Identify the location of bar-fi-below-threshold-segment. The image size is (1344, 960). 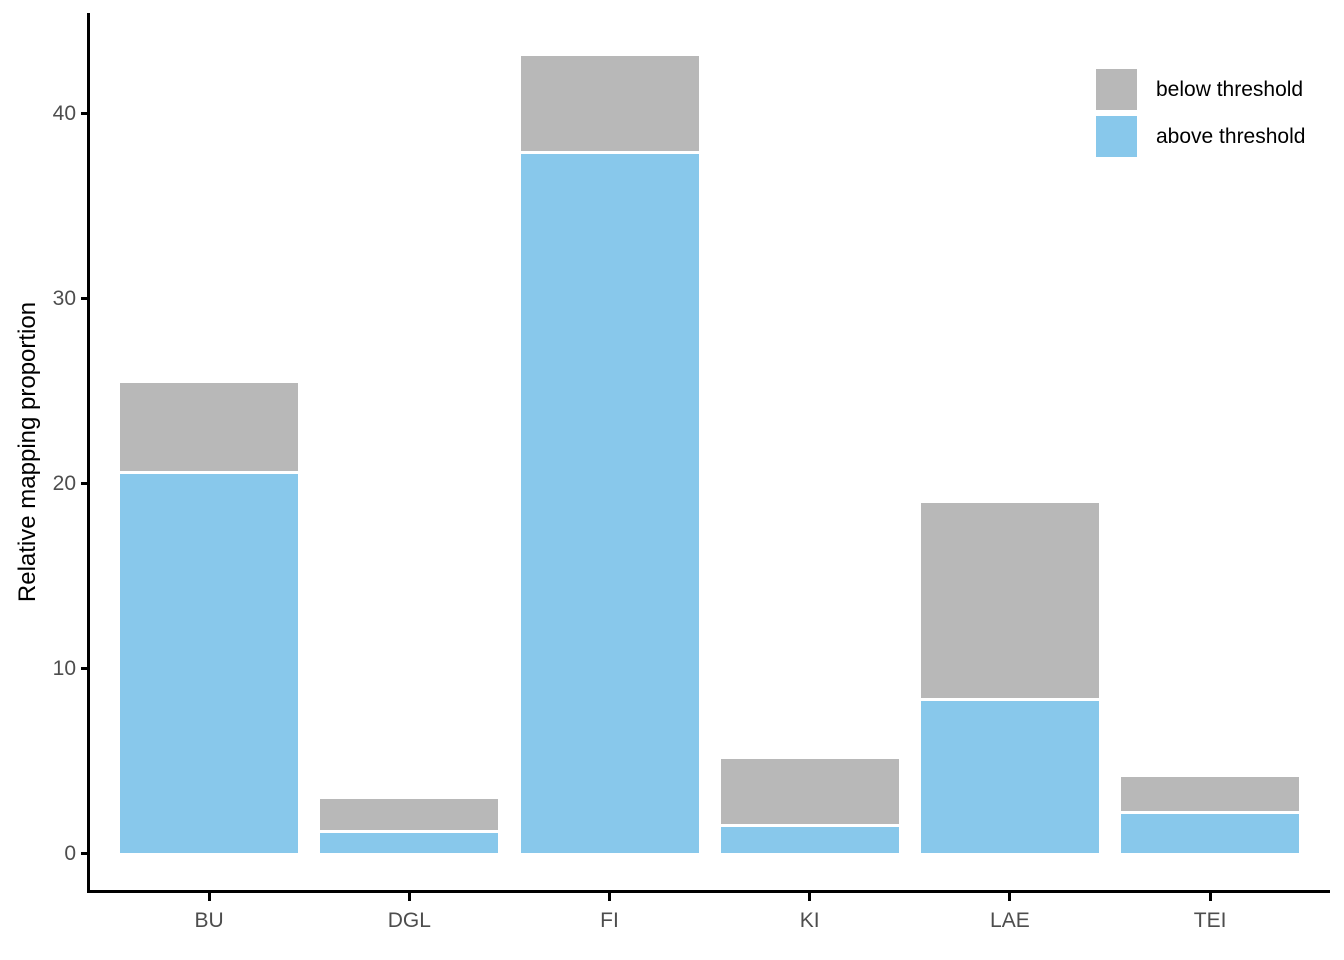
(609, 103).